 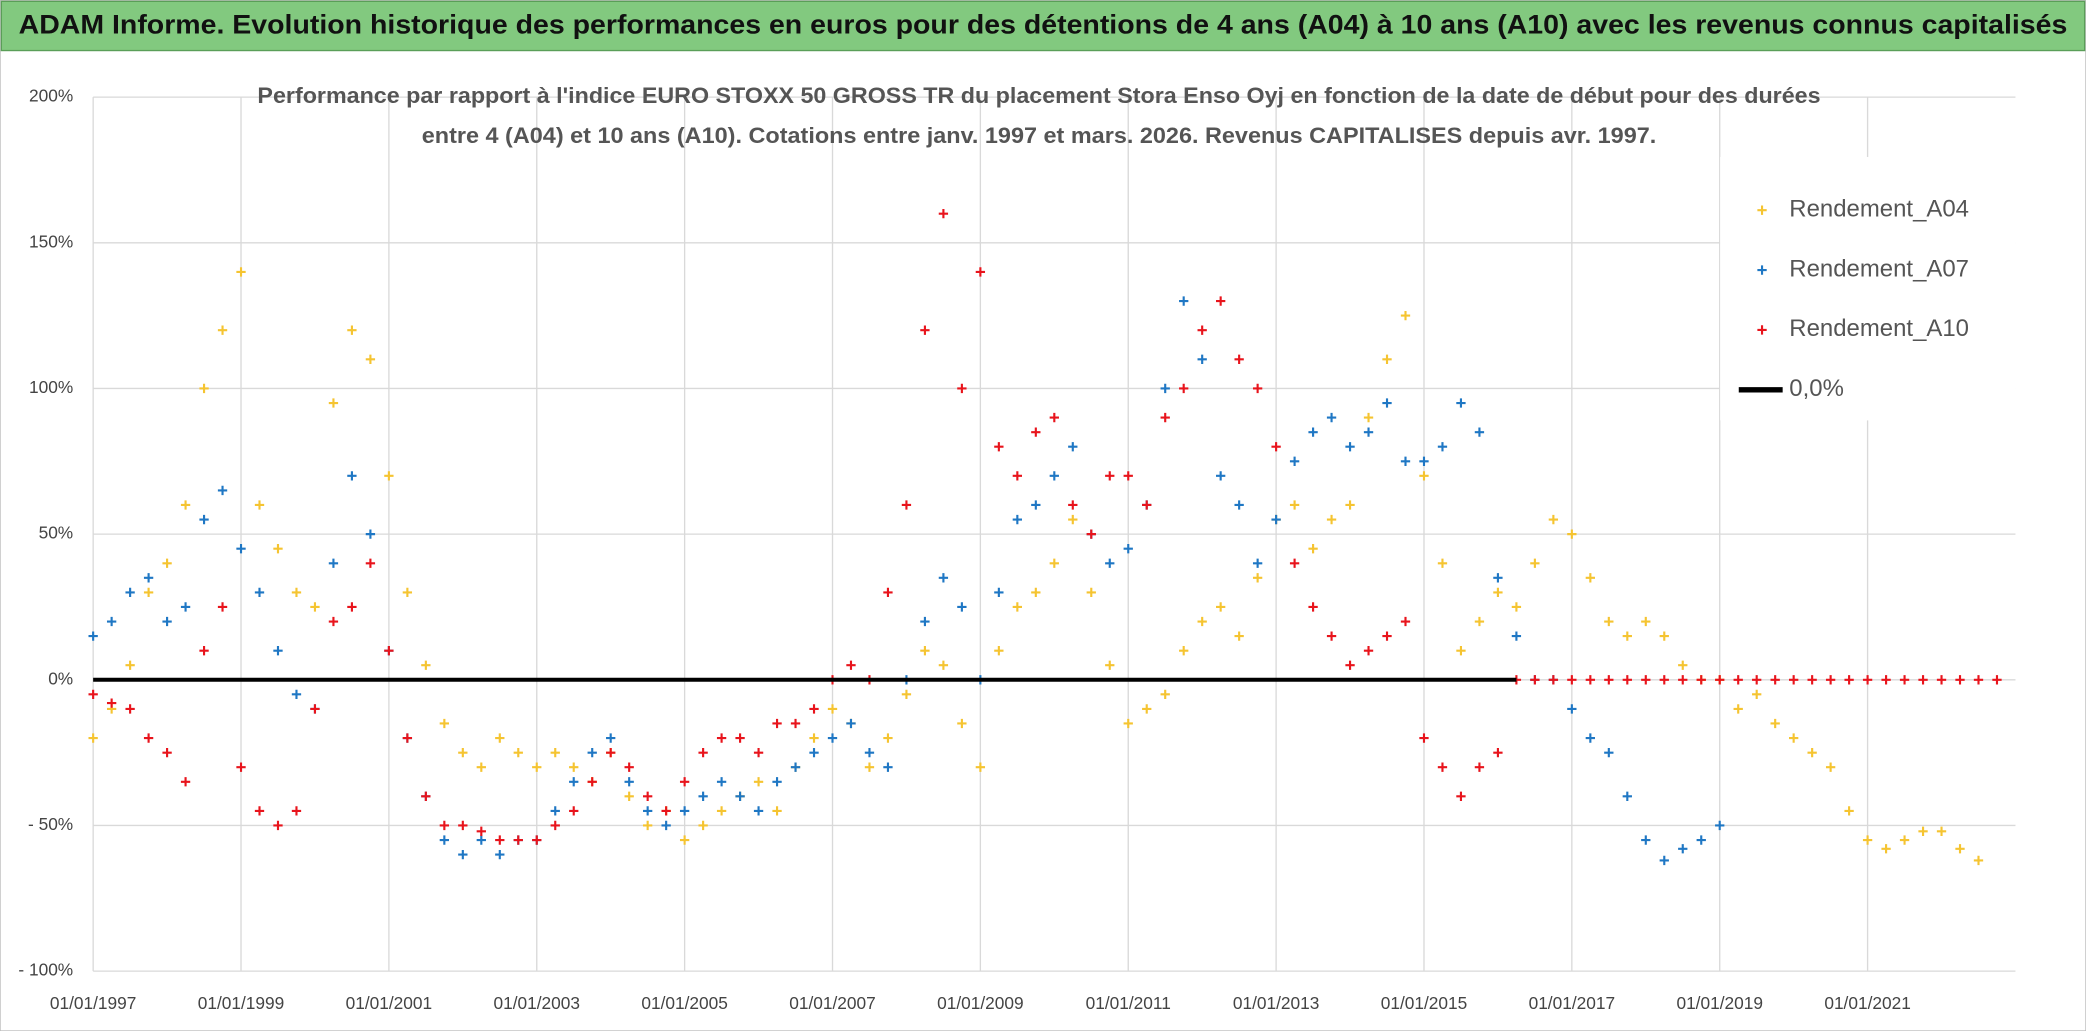 I want to click on x-tick-label: 01/01/1997, so click(x=93, y=1003).